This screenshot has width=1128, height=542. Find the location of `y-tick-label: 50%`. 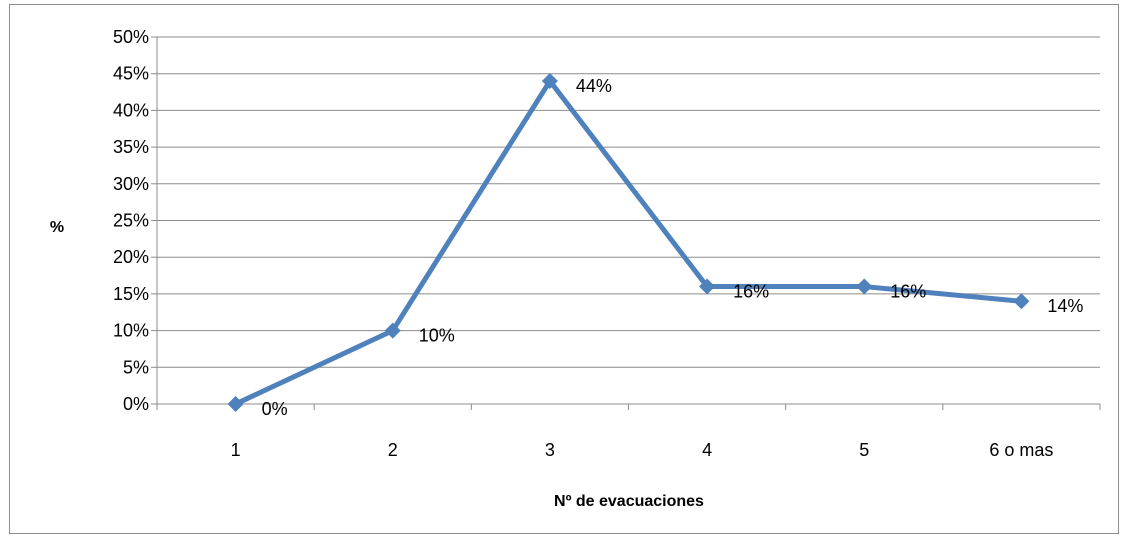

y-tick-label: 50% is located at coordinates (131, 37).